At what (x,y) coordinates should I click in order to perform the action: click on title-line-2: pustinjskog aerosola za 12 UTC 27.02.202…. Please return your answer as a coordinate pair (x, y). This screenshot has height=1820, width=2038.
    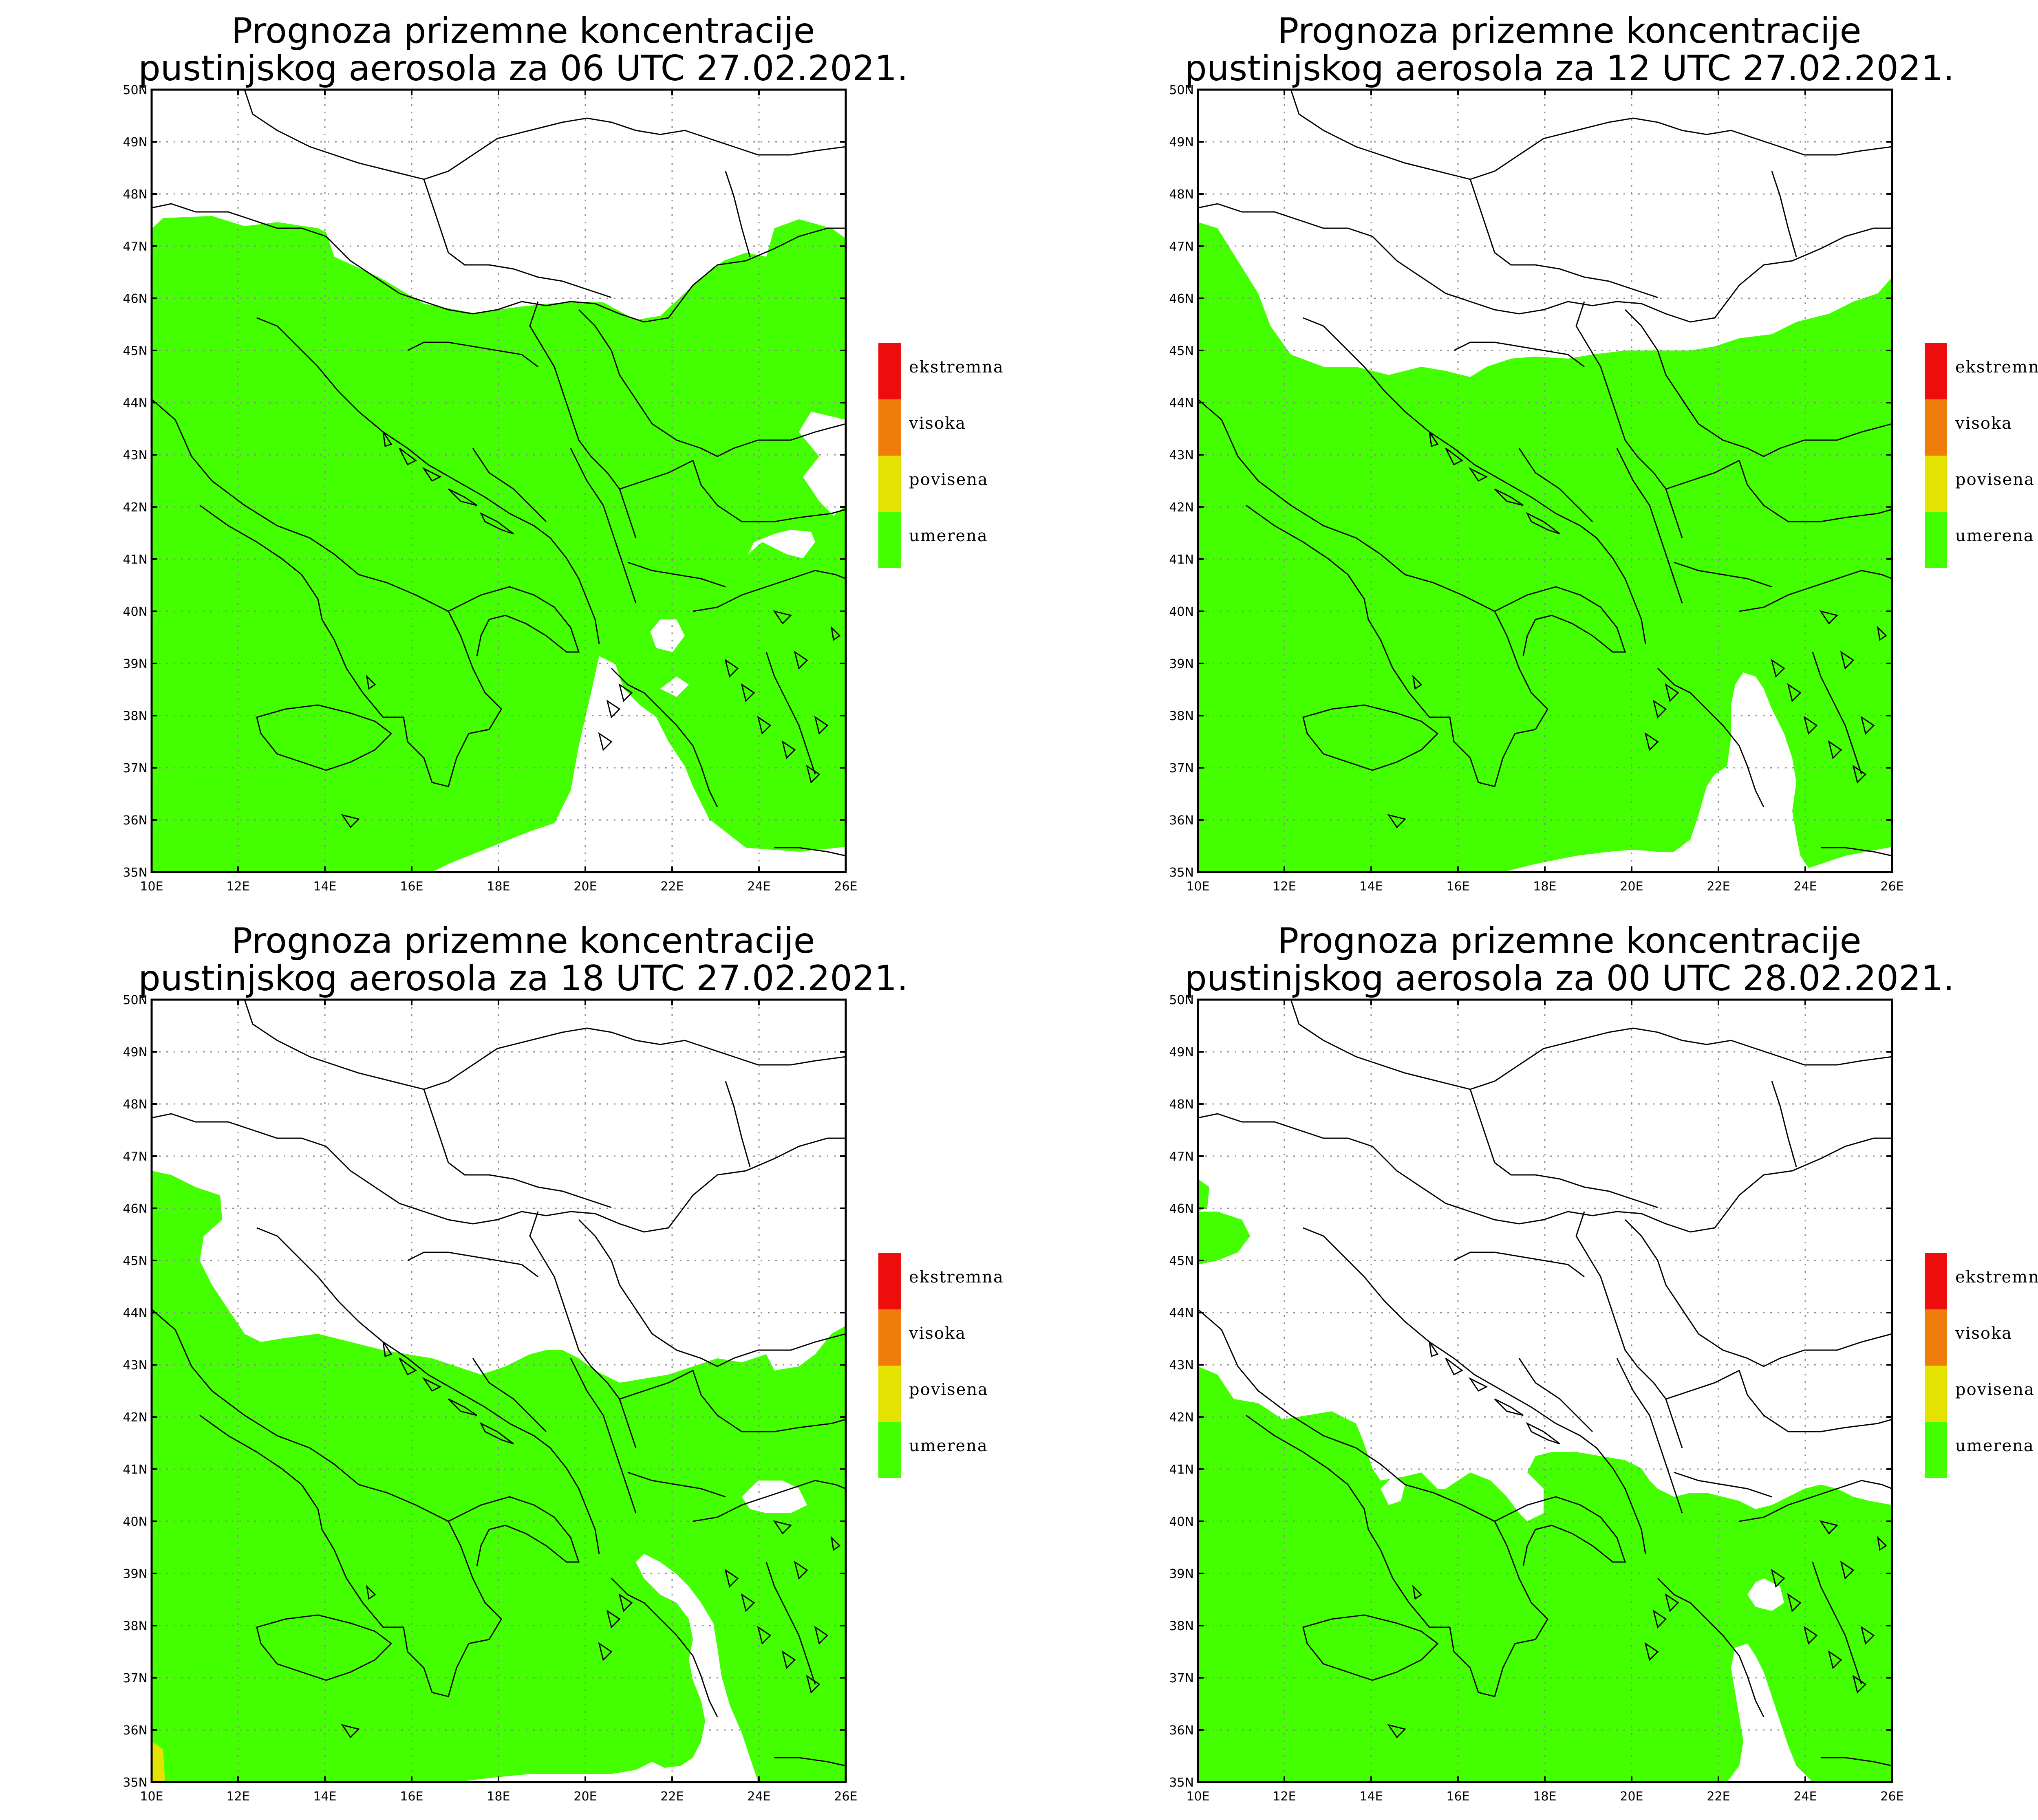
    Looking at the image, I should click on (1569, 69).